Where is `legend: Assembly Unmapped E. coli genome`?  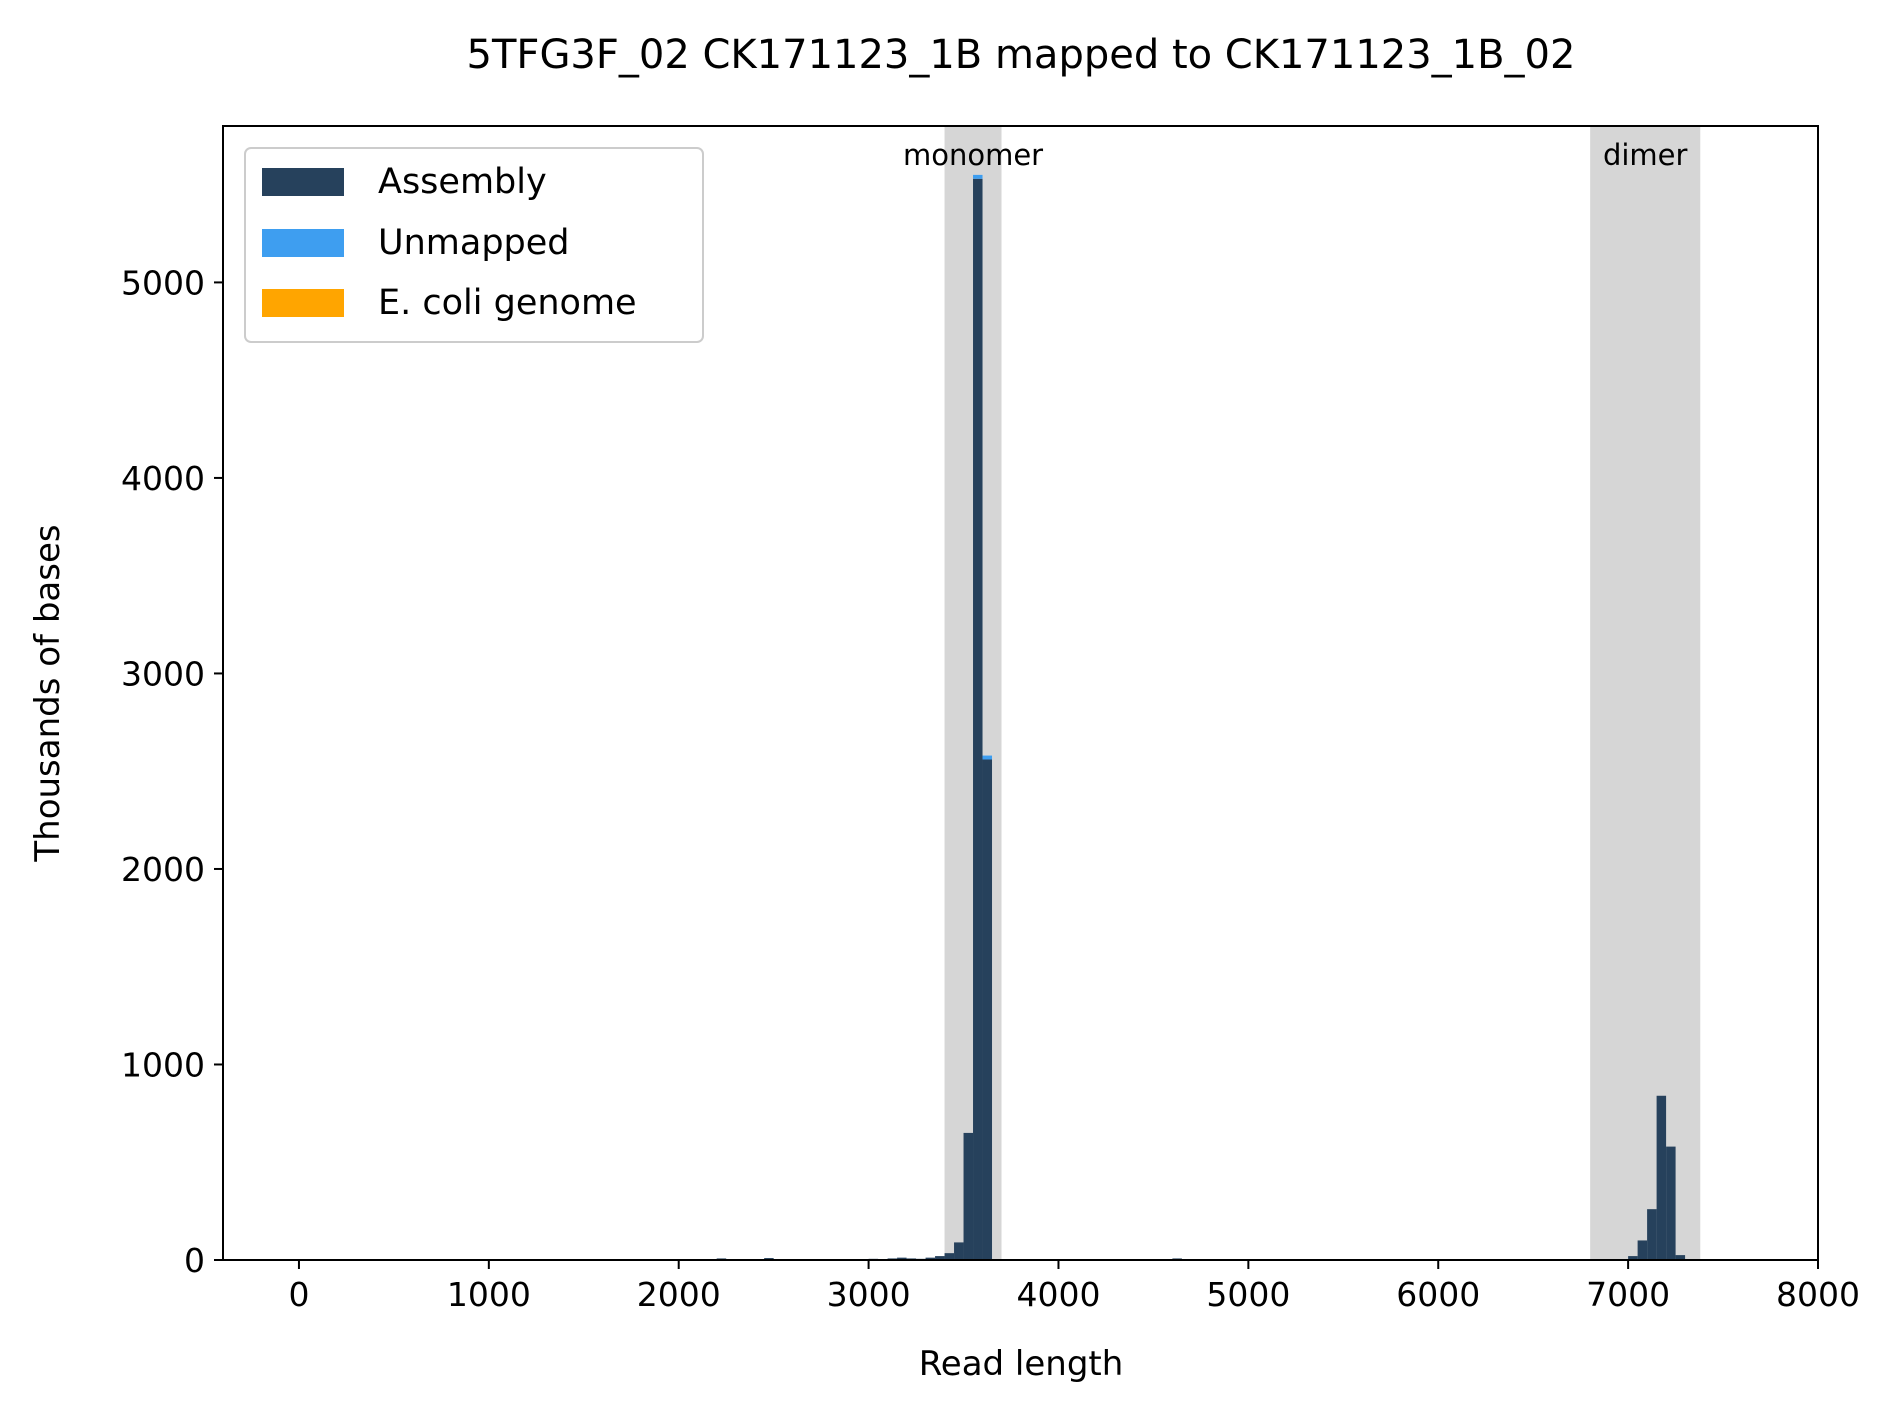
legend: Assembly Unmapped E. coli genome is located at coordinates (474, 245).